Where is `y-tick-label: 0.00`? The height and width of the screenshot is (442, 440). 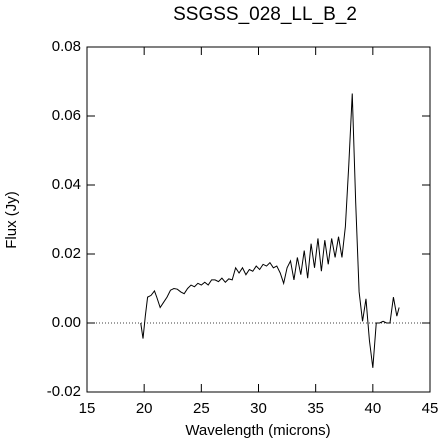 y-tick-label: 0.00 is located at coordinates (66, 322).